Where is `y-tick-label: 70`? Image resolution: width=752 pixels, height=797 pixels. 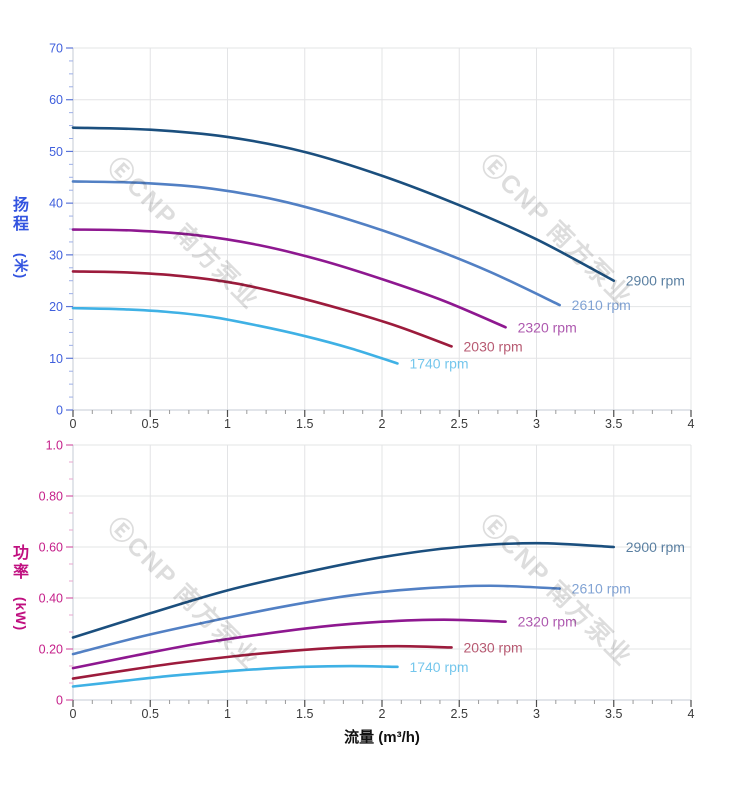 y-tick-label: 70 is located at coordinates (56, 49).